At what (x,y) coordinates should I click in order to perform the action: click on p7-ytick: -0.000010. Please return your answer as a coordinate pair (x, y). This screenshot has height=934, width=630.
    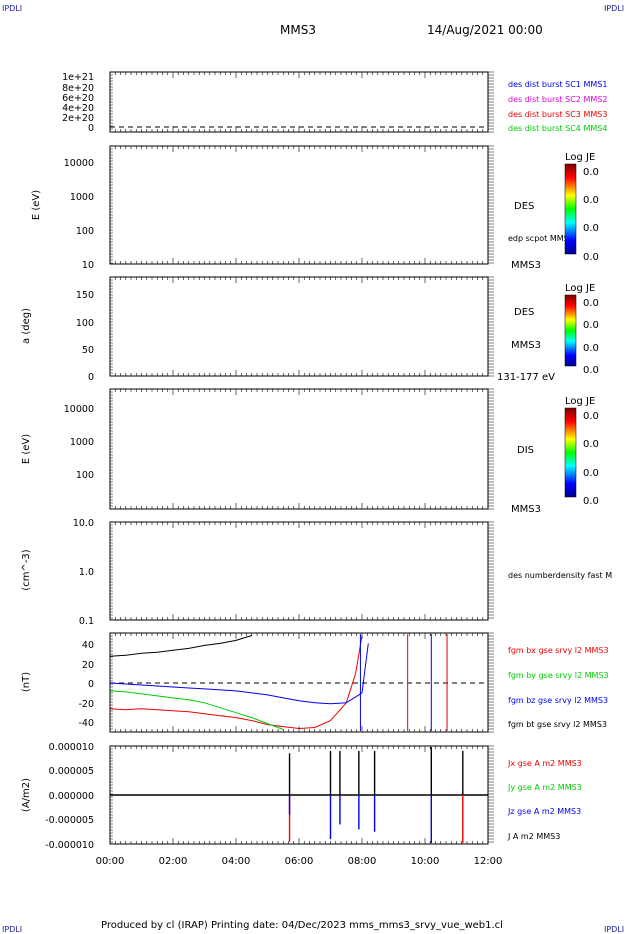
    Looking at the image, I should click on (69, 845).